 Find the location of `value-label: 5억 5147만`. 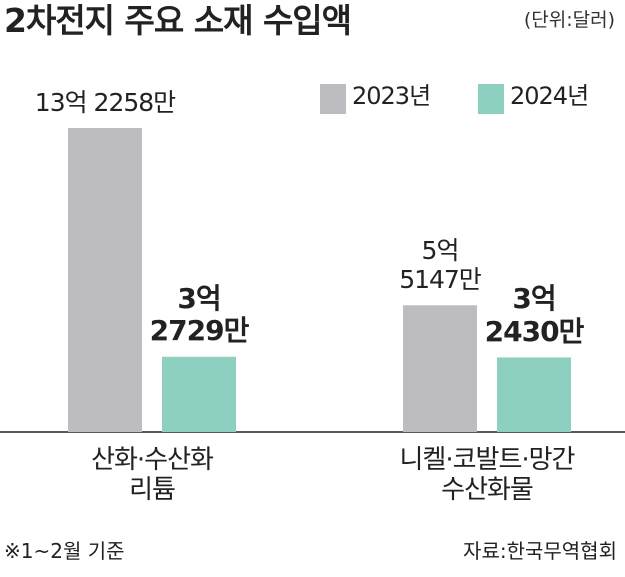

value-label: 5억 5147만 is located at coordinates (440, 265).